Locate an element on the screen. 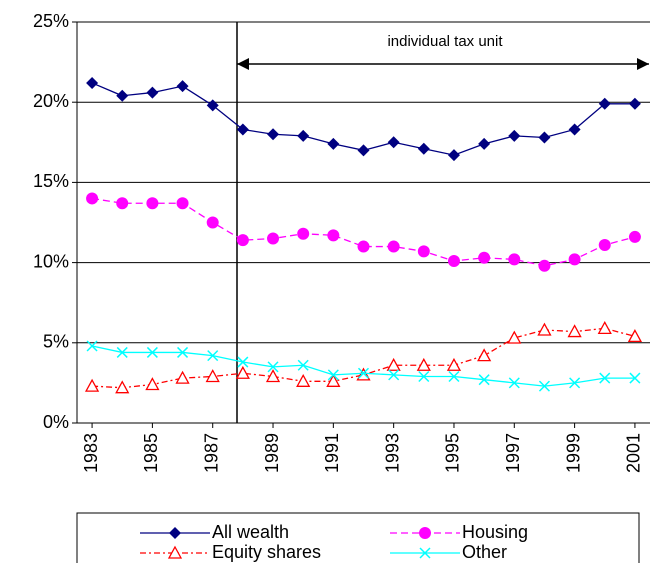 This screenshot has height=563, width=650. x-tick-label: 1995 is located at coordinates (453, 453).